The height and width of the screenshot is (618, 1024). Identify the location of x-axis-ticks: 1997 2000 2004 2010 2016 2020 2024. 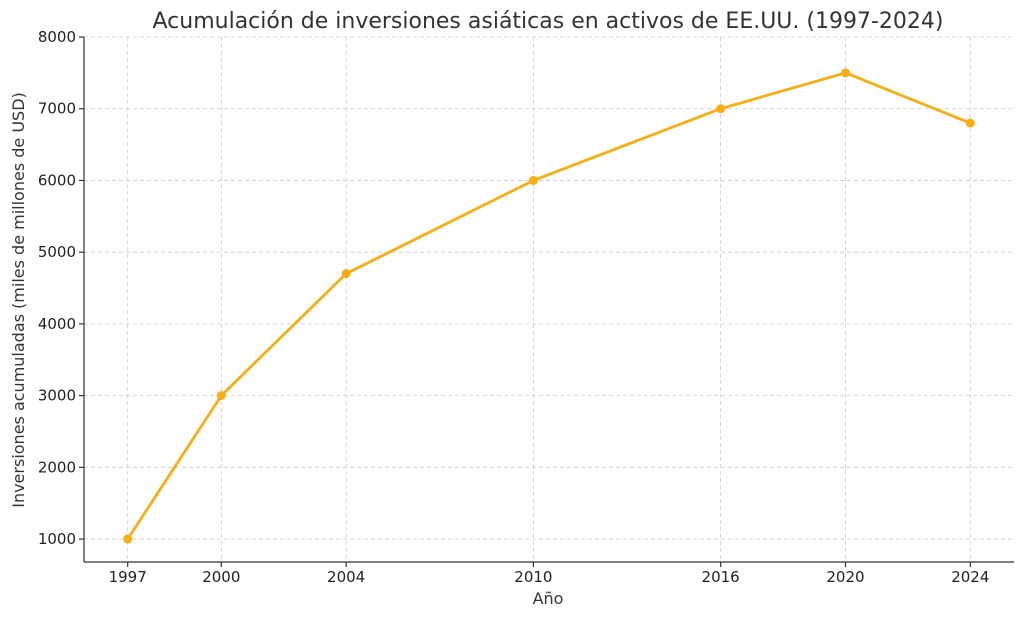
(549, 574).